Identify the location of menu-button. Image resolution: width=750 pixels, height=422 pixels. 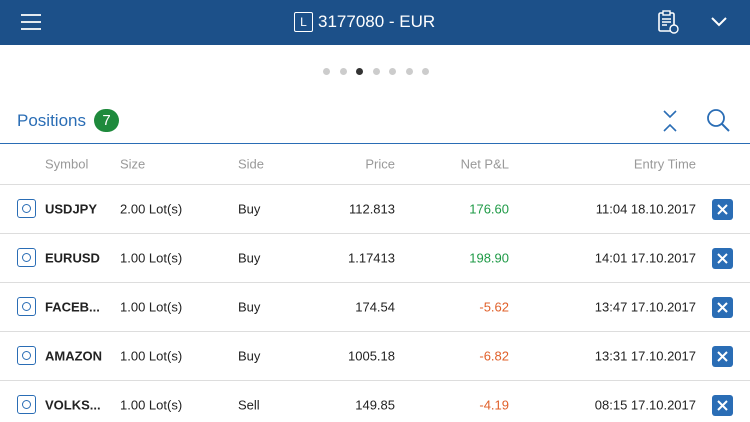
(31, 22).